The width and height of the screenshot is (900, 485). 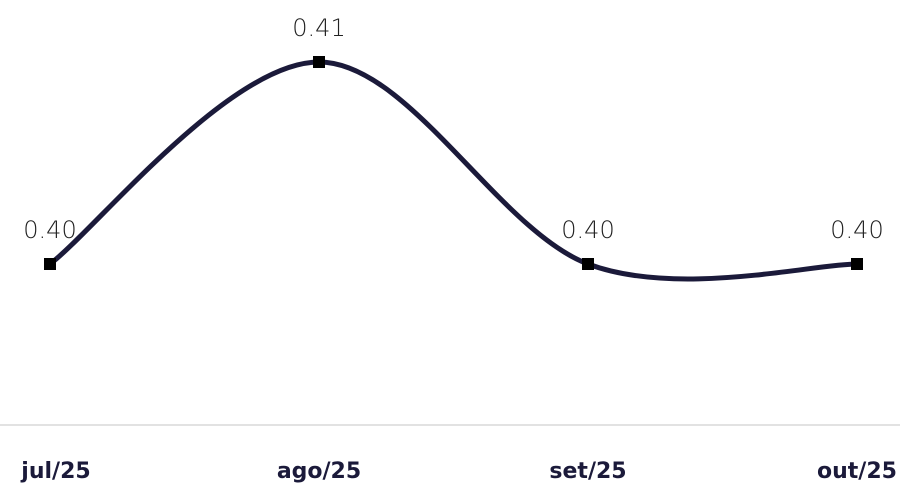 What do you see at coordinates (318, 28) in the screenshot?
I see `data-label: 0.41` at bounding box center [318, 28].